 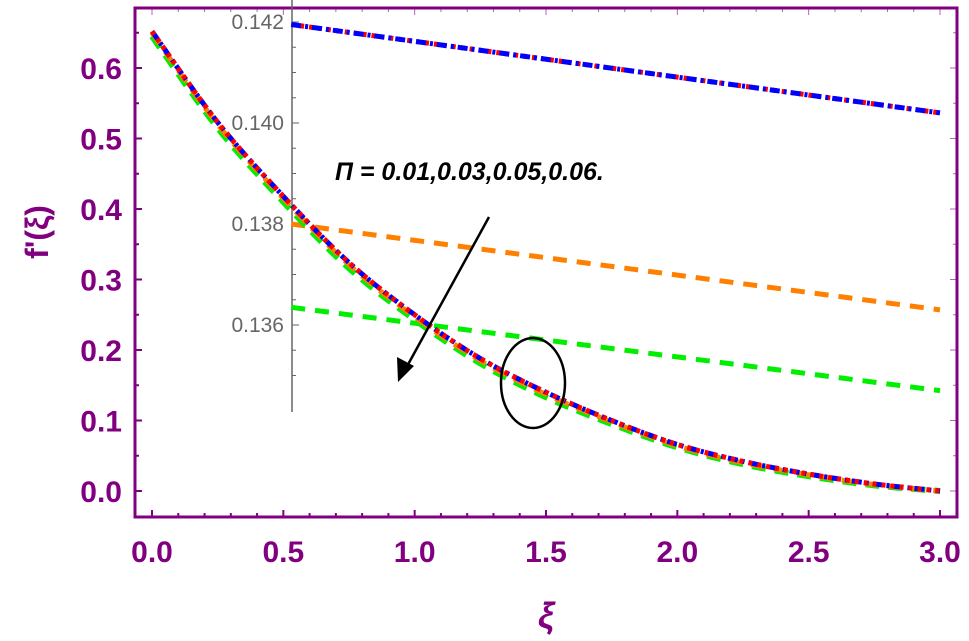 What do you see at coordinates (940, 552) in the screenshot?
I see `x-tick-label: 3.0` at bounding box center [940, 552].